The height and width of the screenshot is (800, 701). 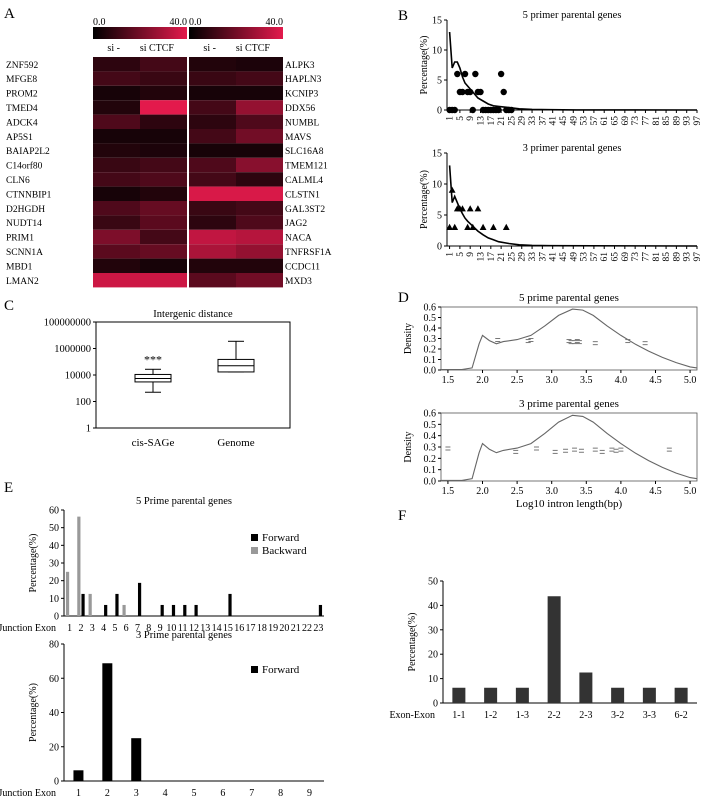 What do you see at coordinates (67, 323) in the screenshot?
I see `y-tick-label: 100000000` at bounding box center [67, 323].